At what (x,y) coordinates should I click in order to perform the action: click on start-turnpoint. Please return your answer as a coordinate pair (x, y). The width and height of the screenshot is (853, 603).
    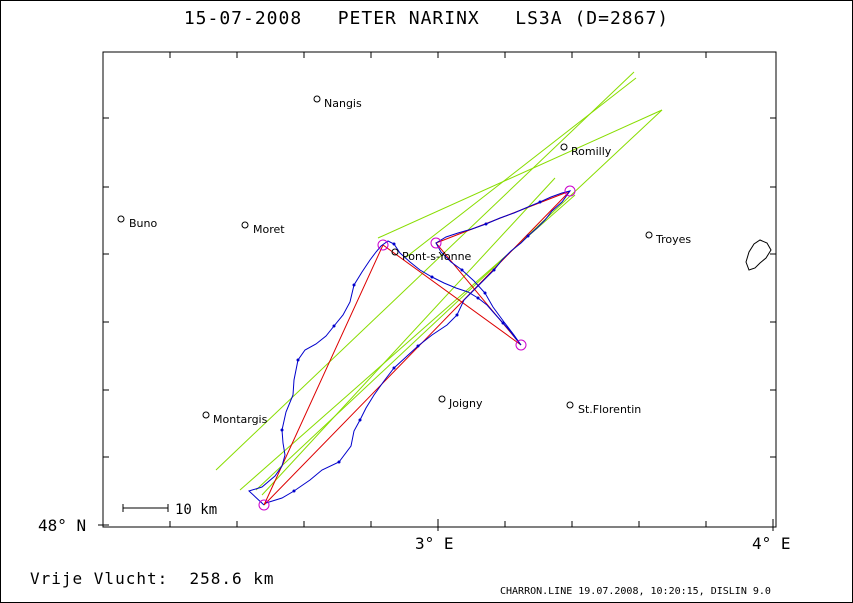
    Looking at the image, I should click on (264, 505).